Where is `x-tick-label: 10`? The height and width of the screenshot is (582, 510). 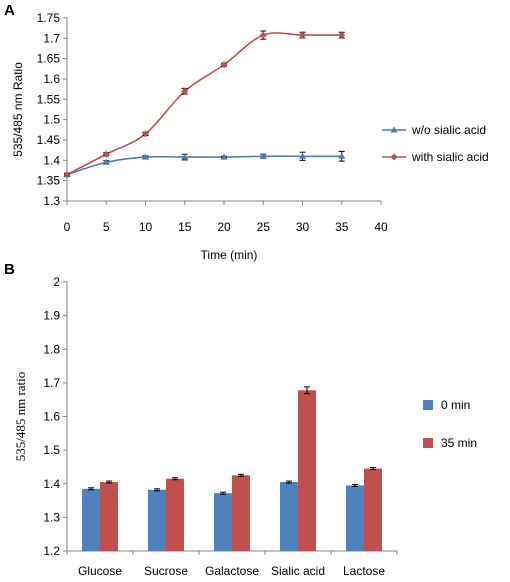
x-tick-label: 10 is located at coordinates (146, 227).